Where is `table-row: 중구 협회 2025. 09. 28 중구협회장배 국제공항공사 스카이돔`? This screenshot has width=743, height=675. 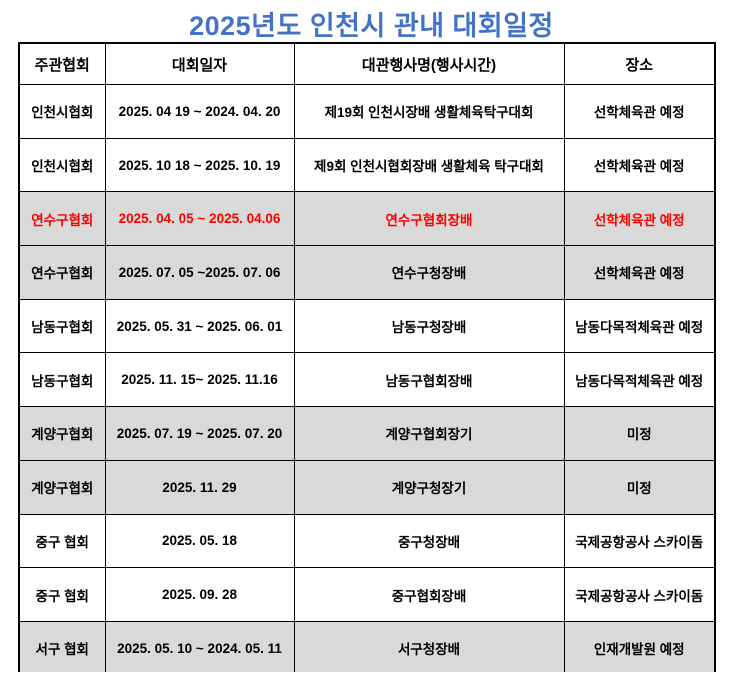
table-row: 중구 협회 2025. 09. 28 중구협회장배 국제공항공사 스카이돔 is located at coordinates (367, 594).